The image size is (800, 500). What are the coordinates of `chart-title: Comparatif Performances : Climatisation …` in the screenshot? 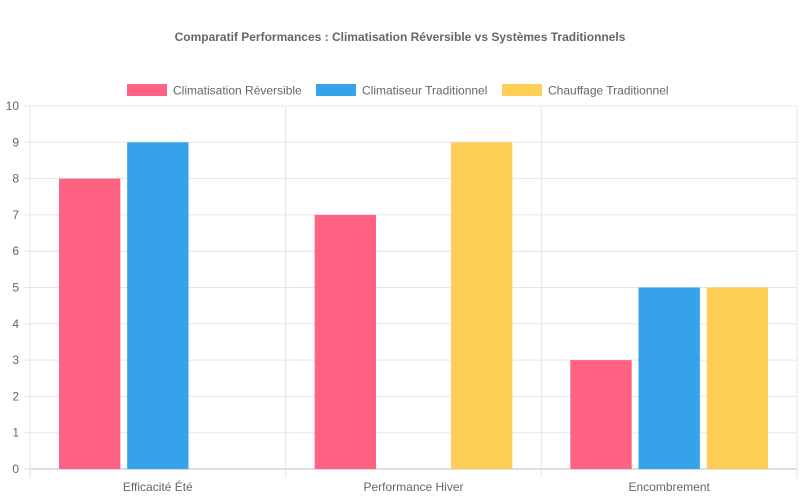 It's located at (400, 37).